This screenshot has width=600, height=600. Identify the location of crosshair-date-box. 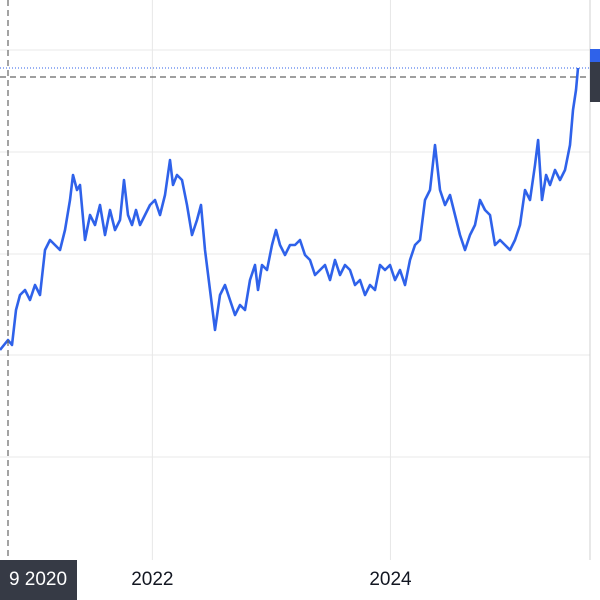
(38, 580).